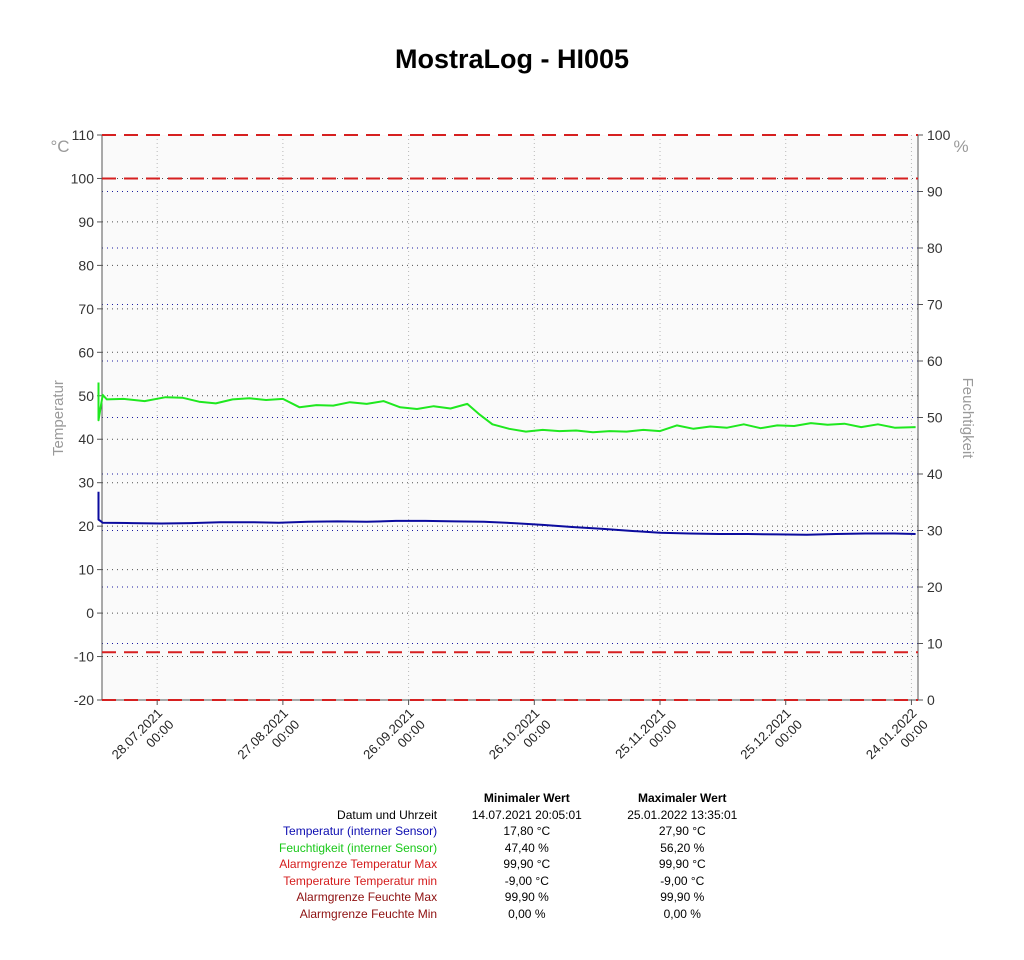  Describe the element at coordinates (939, 135) in the screenshot. I see `right-tick-label: 100` at that location.